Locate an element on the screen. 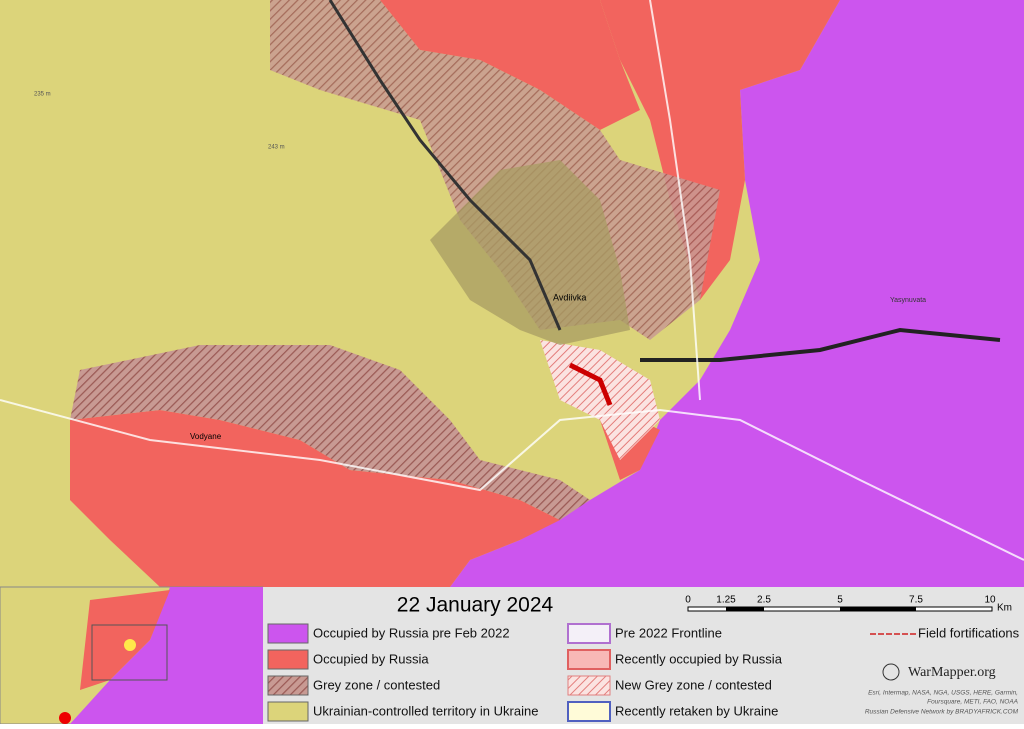 The height and width of the screenshot is (729, 1024). legend-label: Pre 2022 Frontline is located at coordinates (668, 632).